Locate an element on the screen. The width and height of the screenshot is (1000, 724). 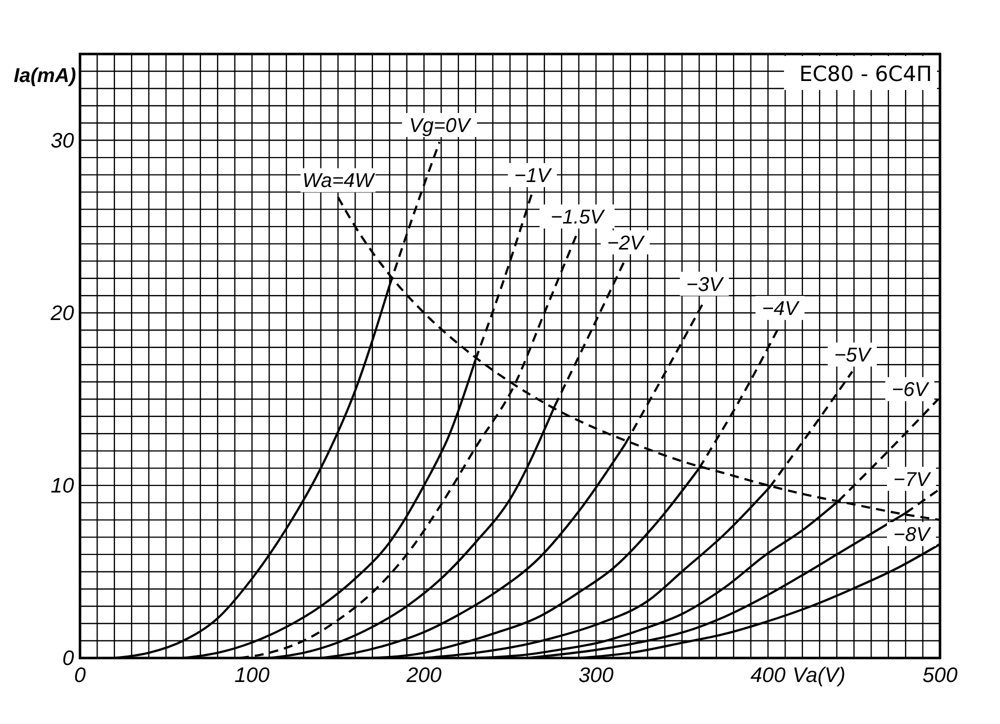
x-tick-label: 300 is located at coordinates (596, 675).